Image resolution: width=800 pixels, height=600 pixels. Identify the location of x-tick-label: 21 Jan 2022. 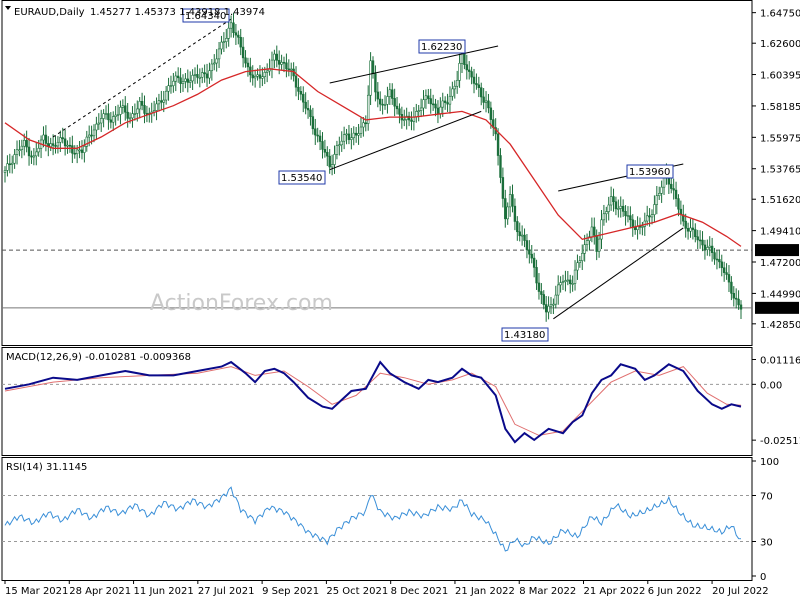
(485, 591).